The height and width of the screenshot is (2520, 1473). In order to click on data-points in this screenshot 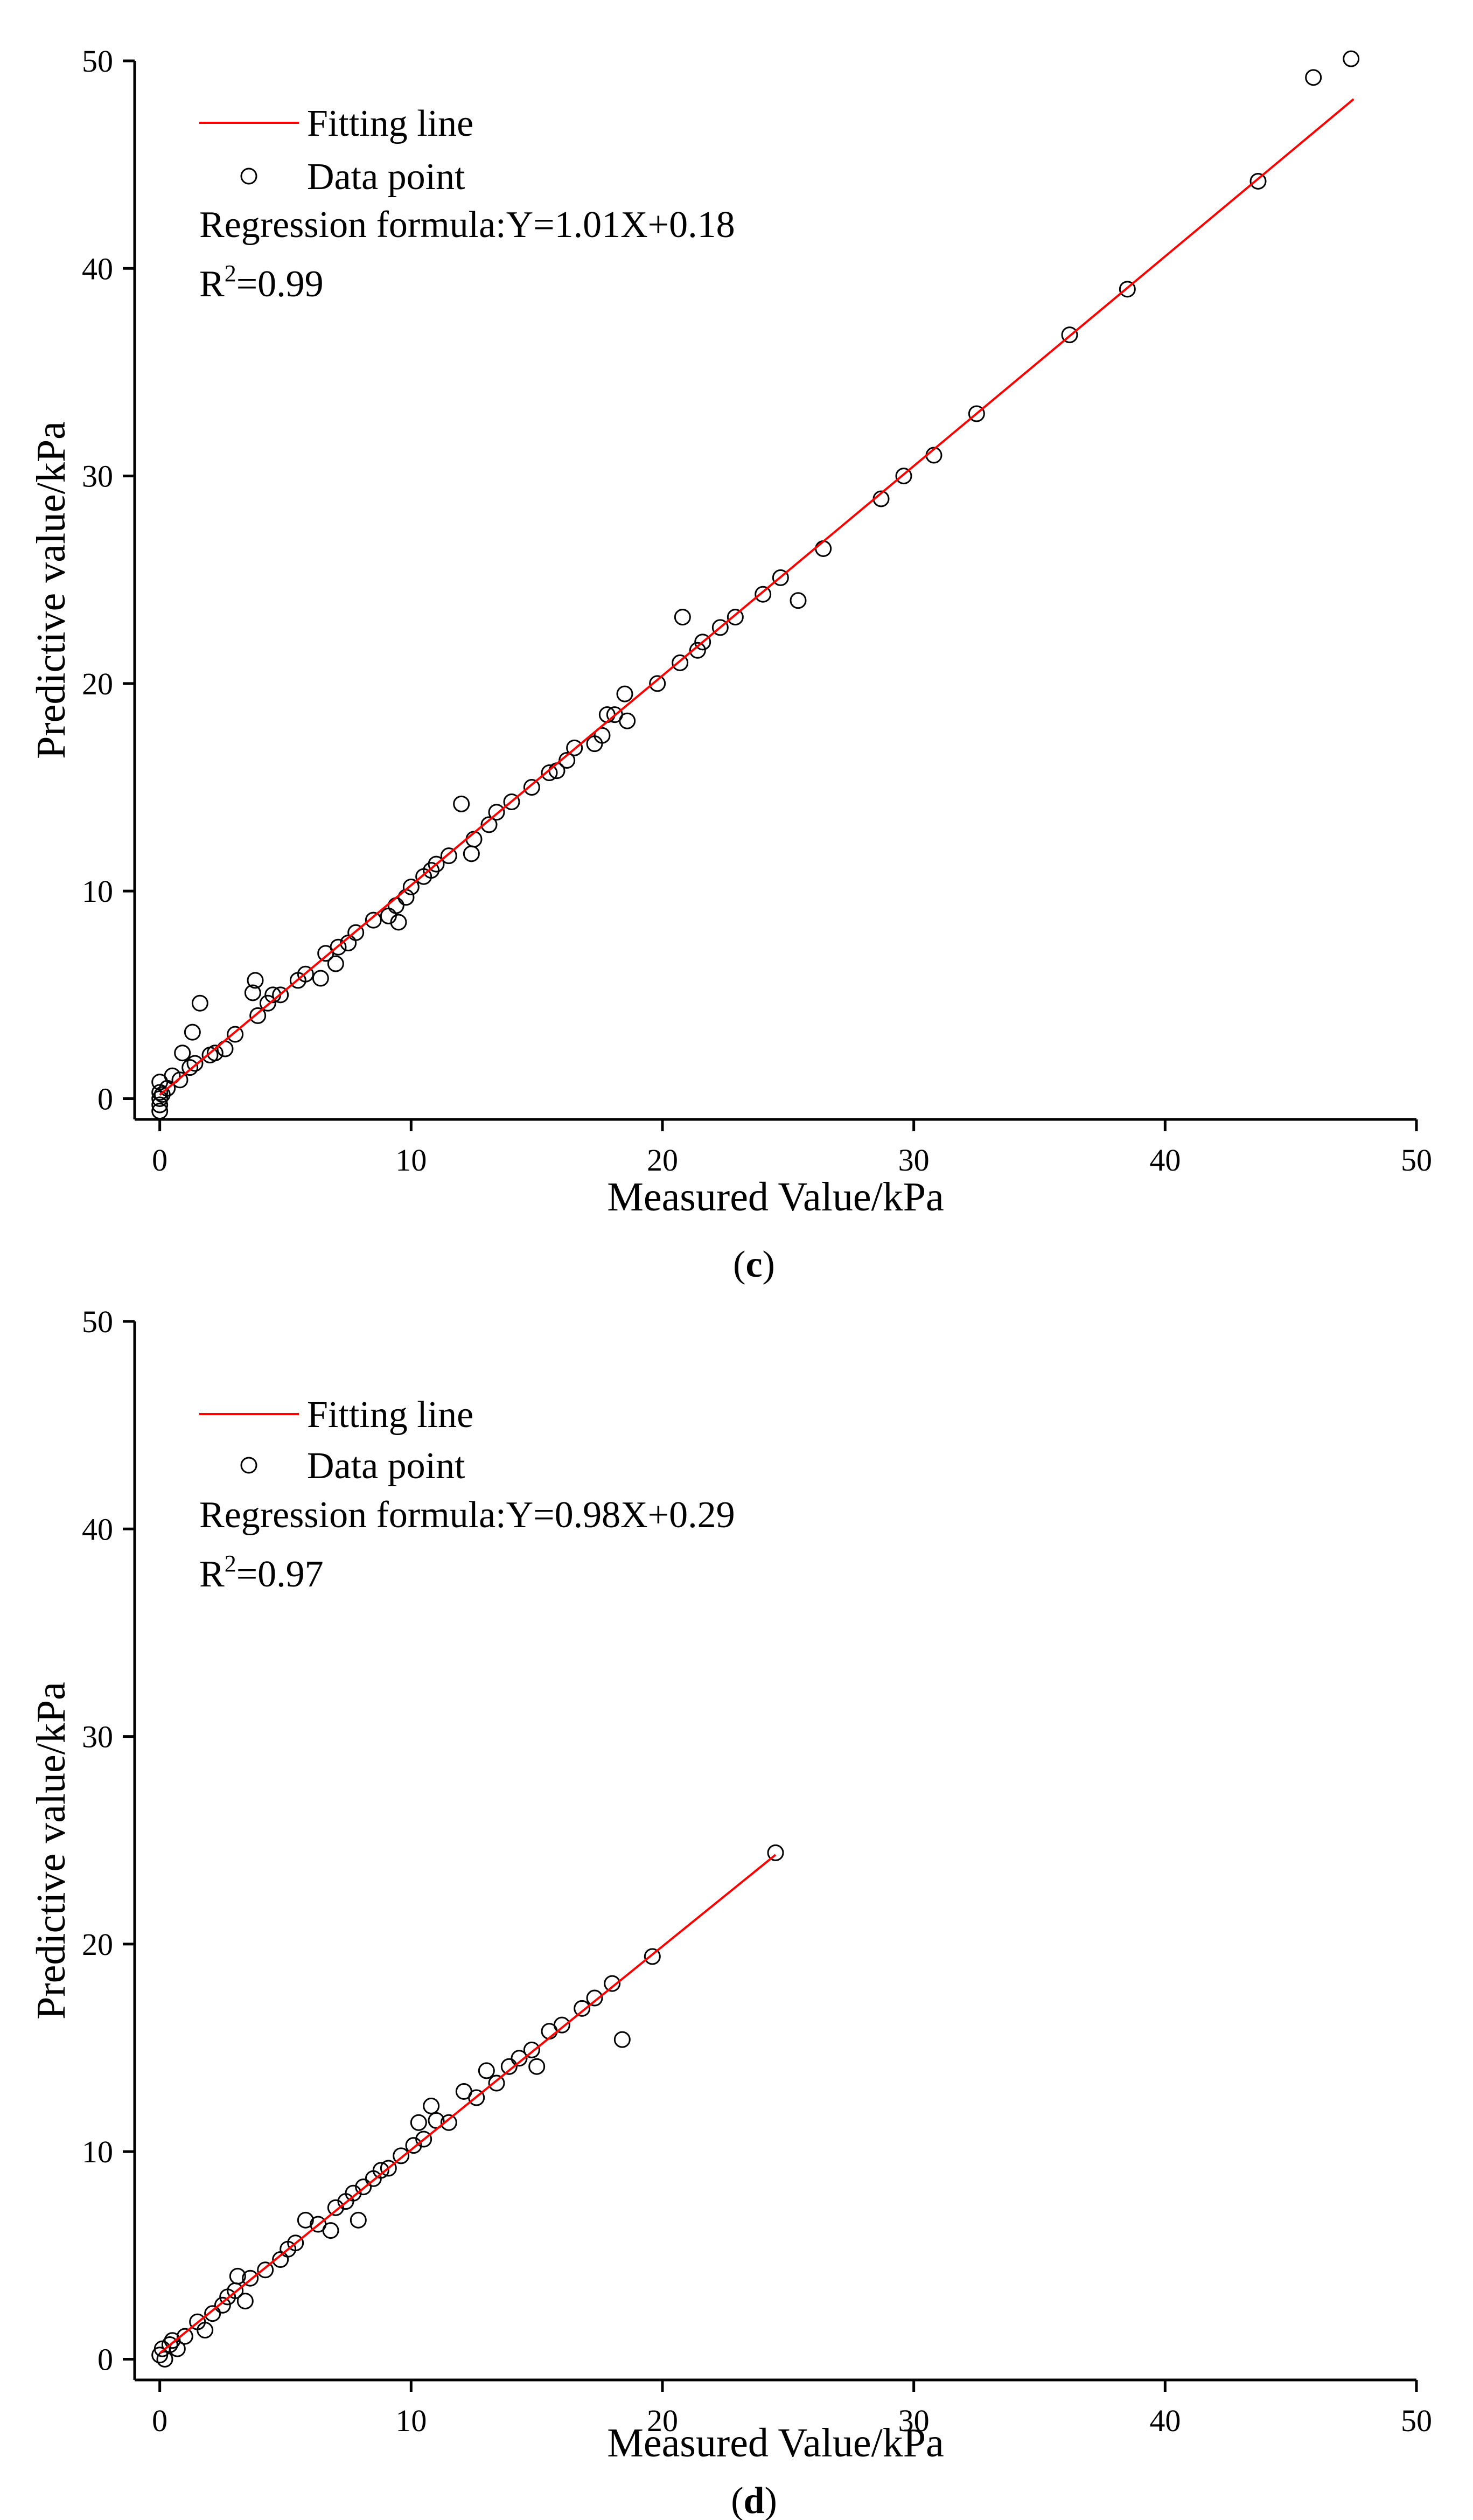, I will do `click(467, 2106)`.